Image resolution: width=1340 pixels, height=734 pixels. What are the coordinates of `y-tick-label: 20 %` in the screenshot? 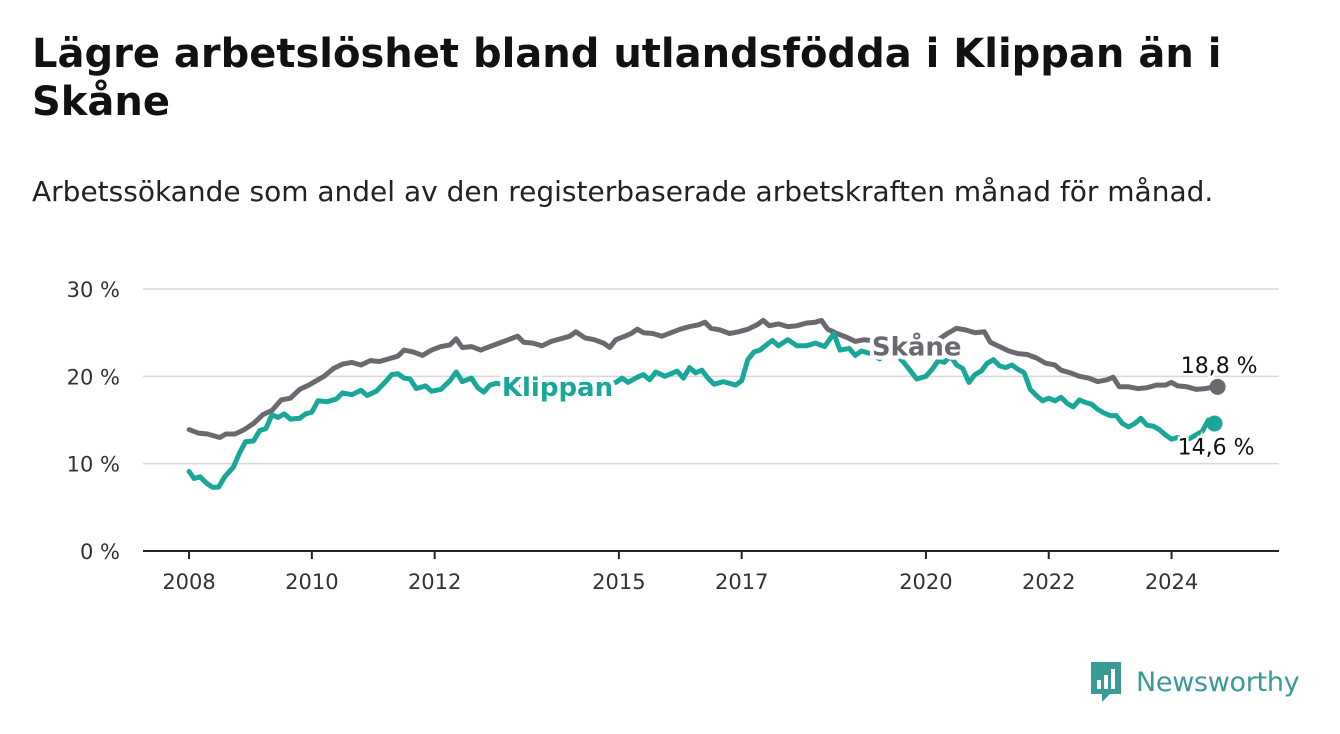 It's located at (93, 377).